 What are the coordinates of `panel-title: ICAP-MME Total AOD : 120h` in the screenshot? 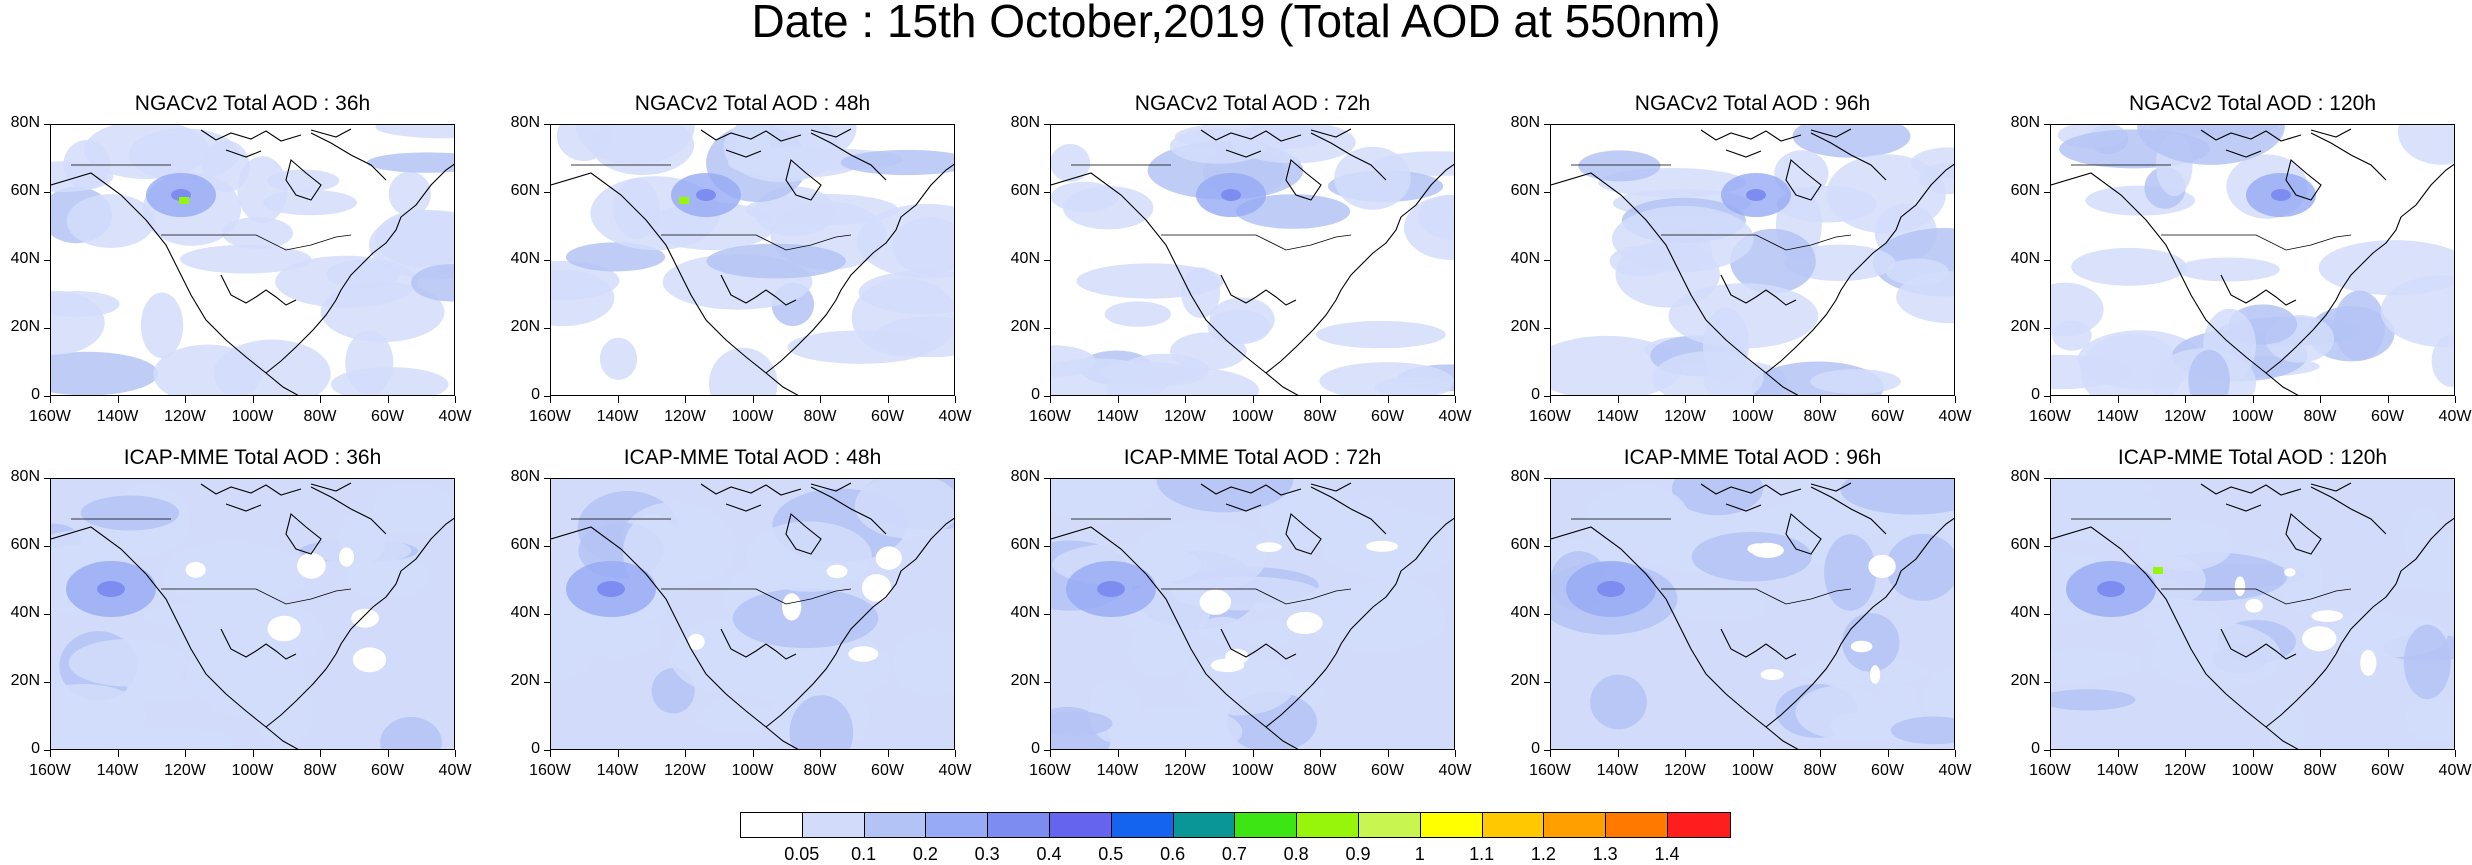 It's located at (2252, 457).